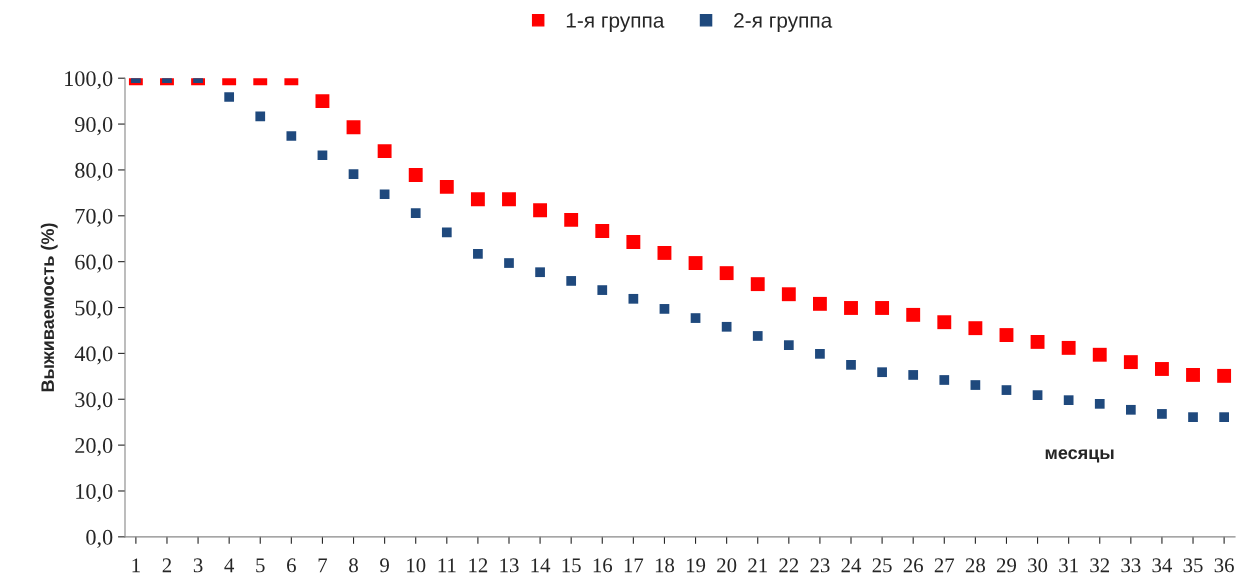 The height and width of the screenshot is (588, 1250). Describe the element at coordinates (260, 565) in the screenshot. I see `x-tick-label: 5` at that location.